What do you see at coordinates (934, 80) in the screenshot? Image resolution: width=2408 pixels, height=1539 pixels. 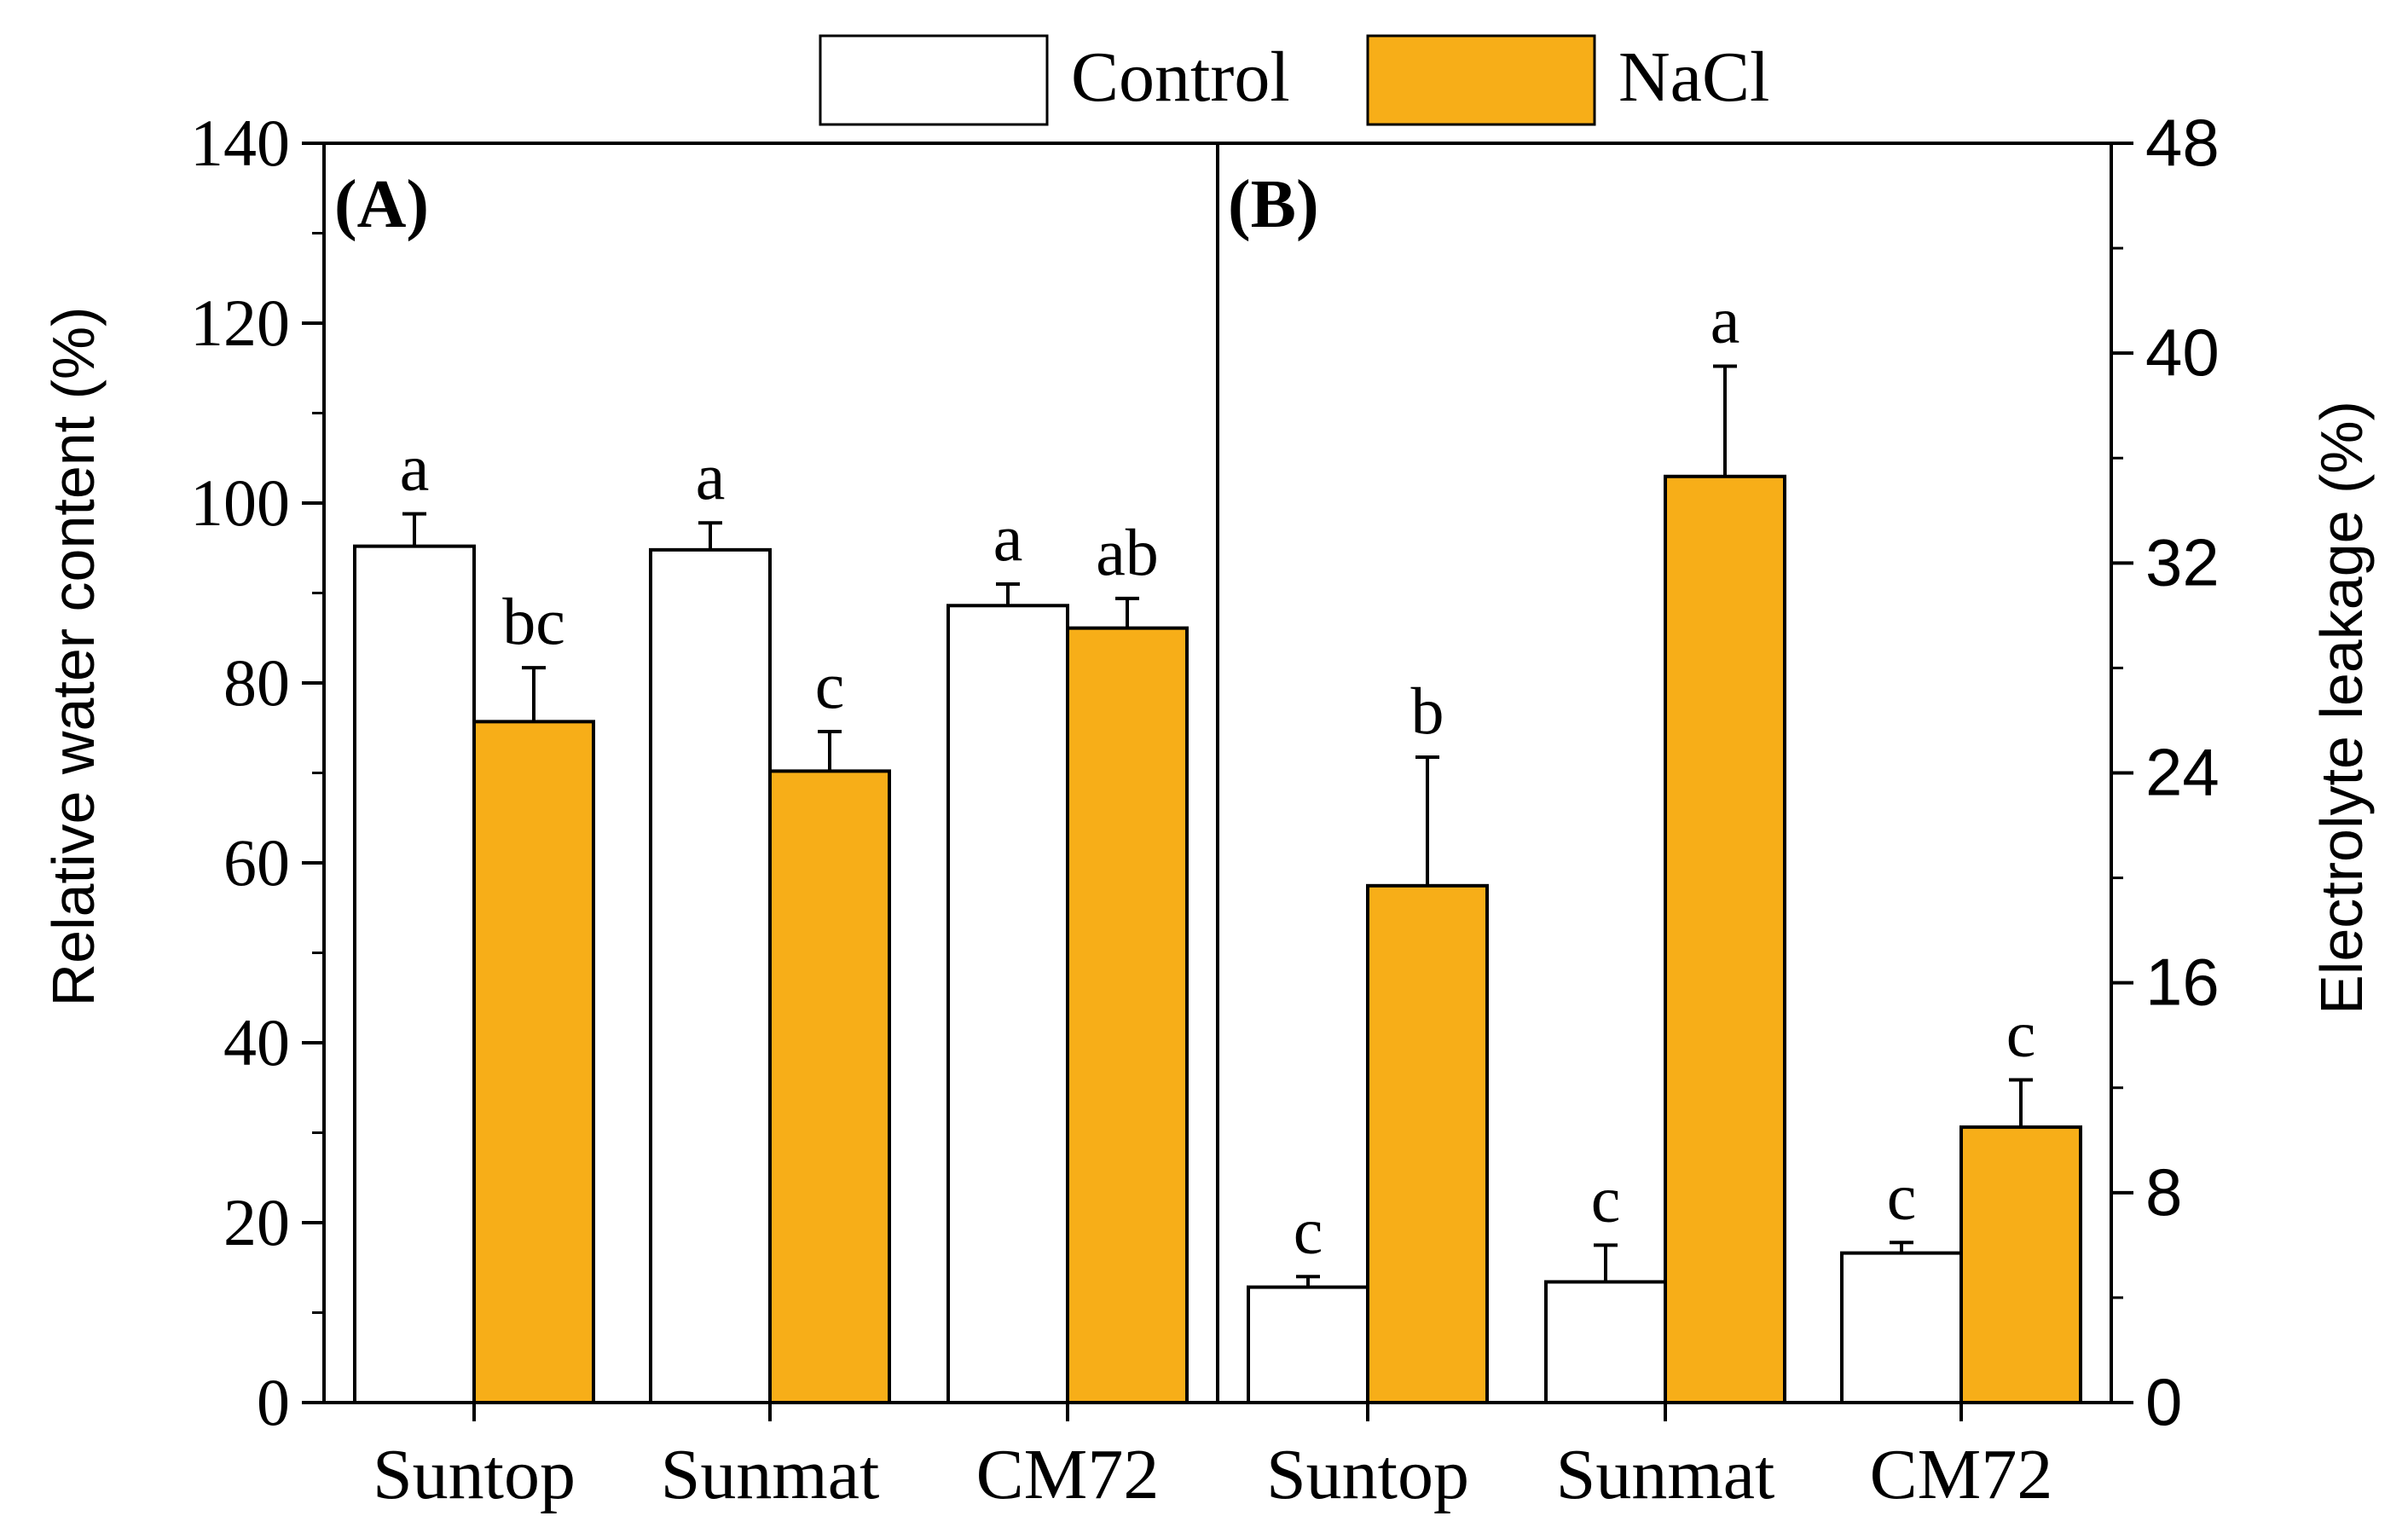 I see `legend-swatch-control` at bounding box center [934, 80].